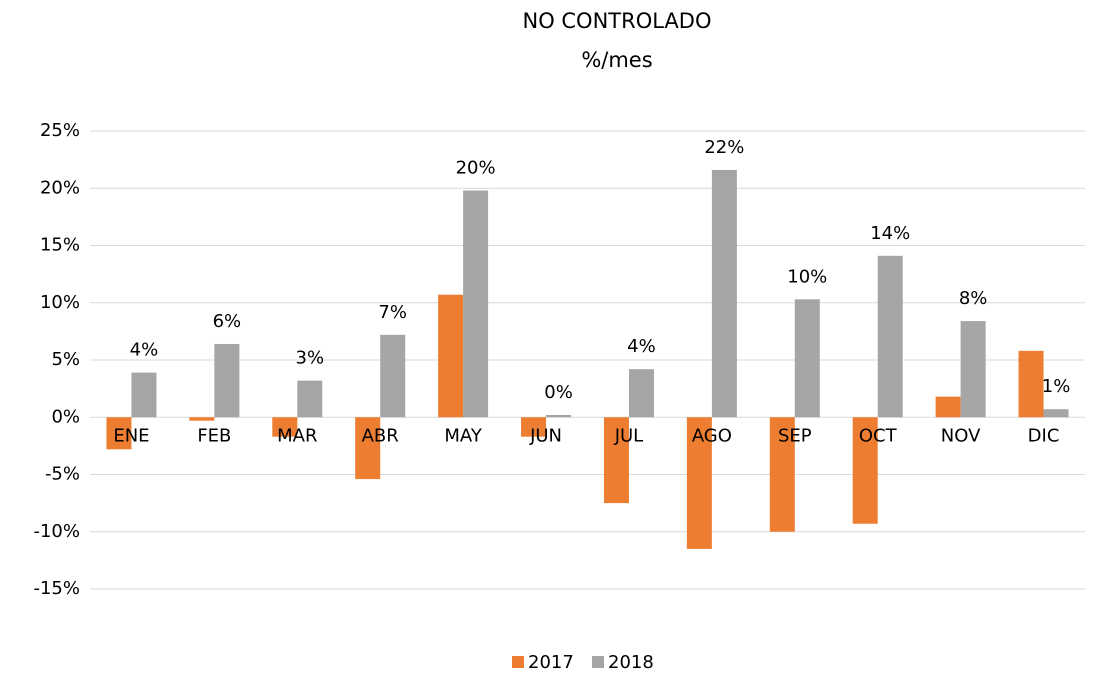  What do you see at coordinates (878, 435) in the screenshot?
I see `x-tick-label: OCT` at bounding box center [878, 435].